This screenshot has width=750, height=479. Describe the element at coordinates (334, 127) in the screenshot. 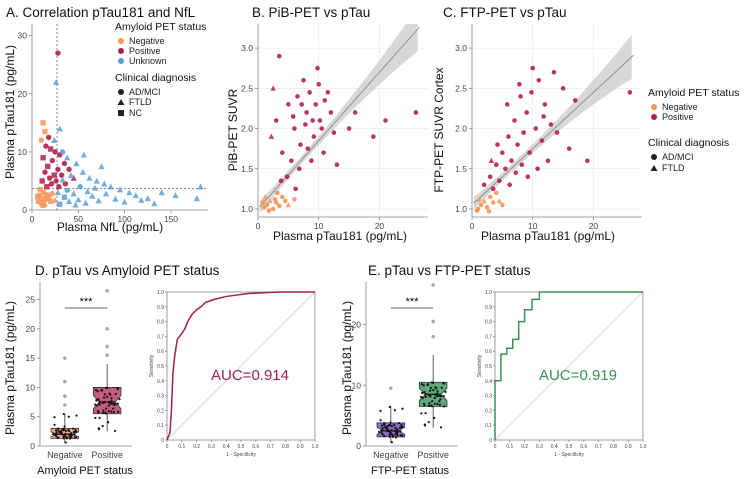

I see `panel-b-axes: 1.0 1.5 2.0 2.5 3.0 0 10 20` at that location.